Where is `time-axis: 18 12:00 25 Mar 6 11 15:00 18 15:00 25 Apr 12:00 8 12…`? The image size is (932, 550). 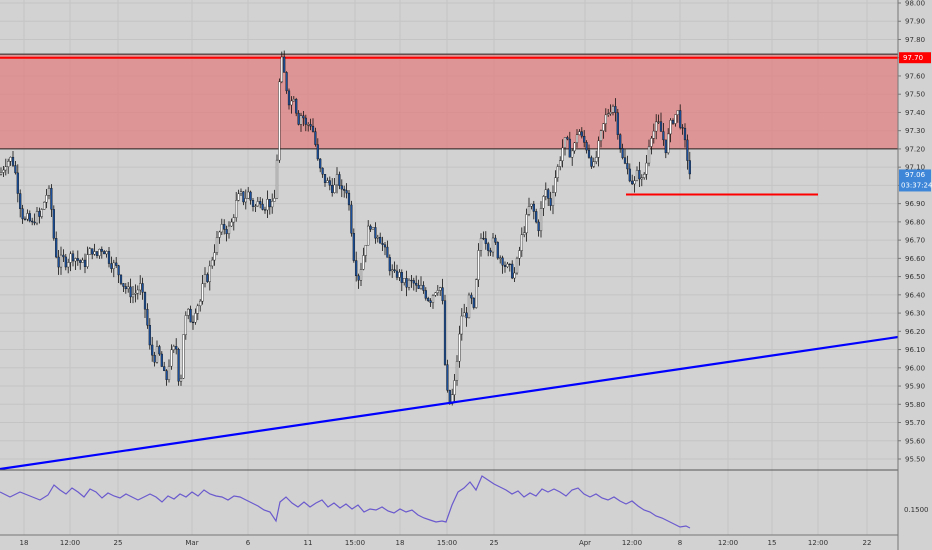
time-axis: 18 12:00 25 Mar 6 11 15:00 18 15:00 25 Apr 12:00 8 12… is located at coordinates (446, 543).